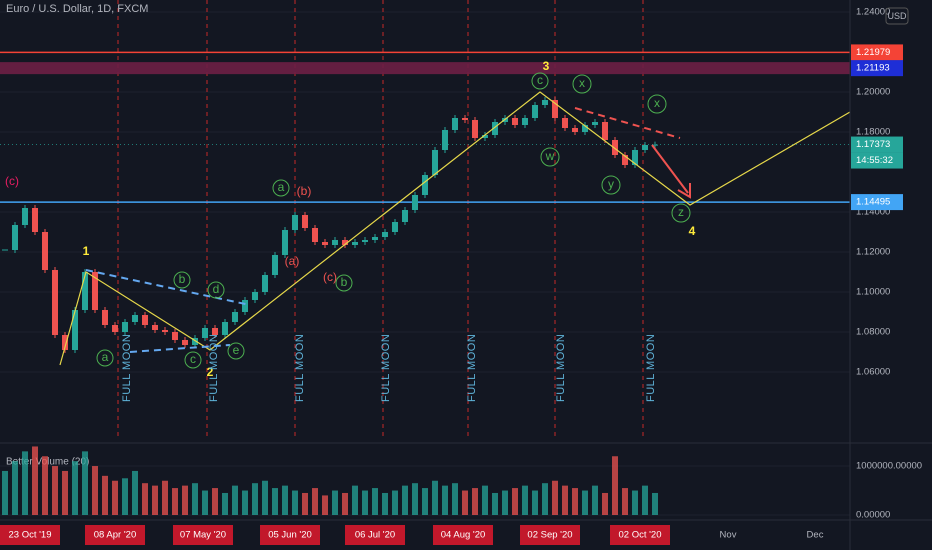  What do you see at coordinates (611, 184) in the screenshot?
I see `wave-label: y` at bounding box center [611, 184].